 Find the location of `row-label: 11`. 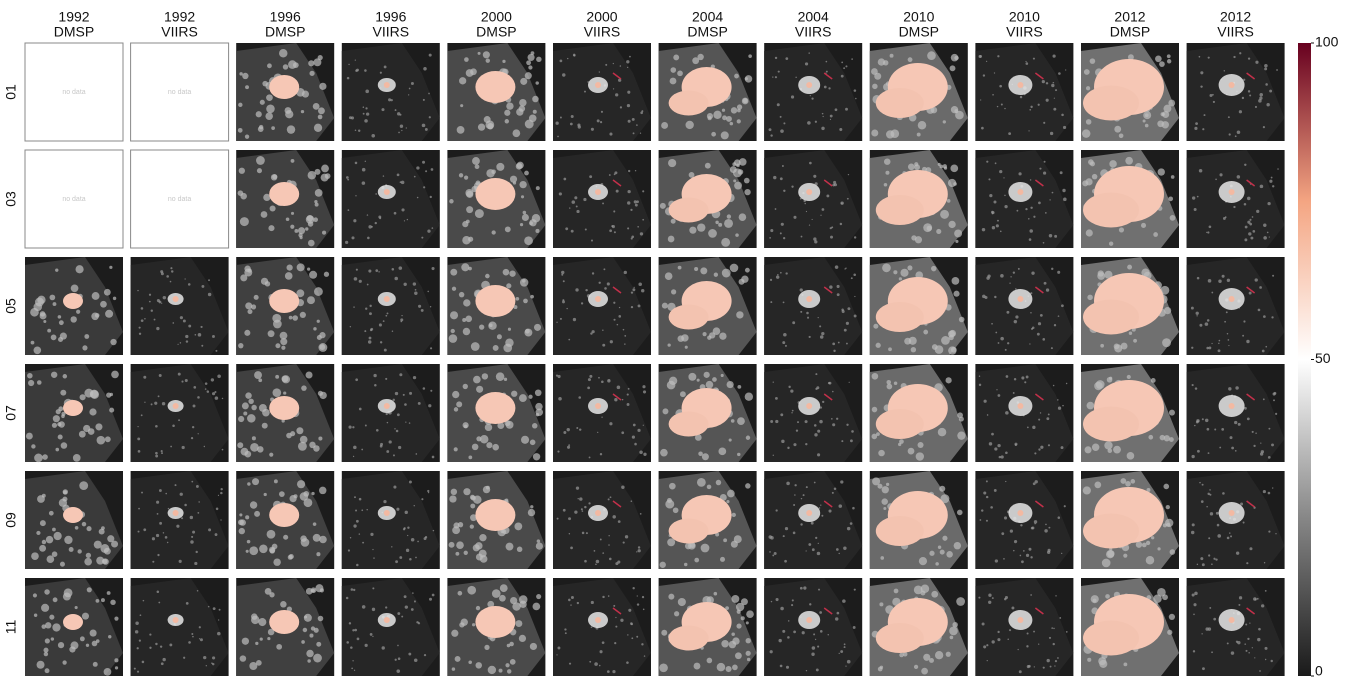

row-label: 11 is located at coordinates (11, 627).